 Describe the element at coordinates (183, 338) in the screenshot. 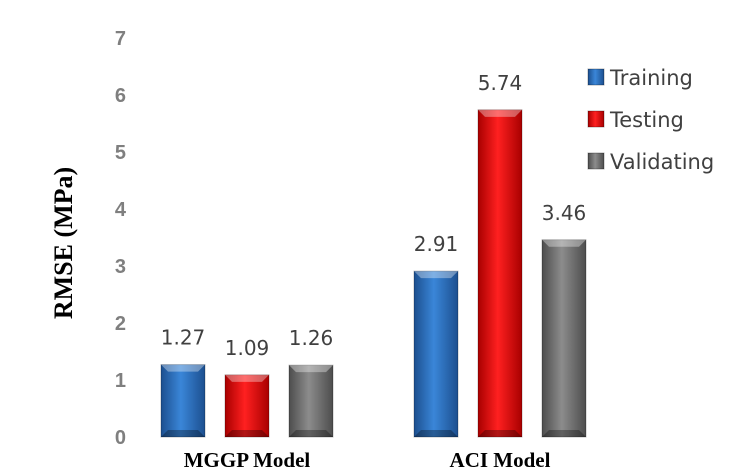

I see `data-label: 1.27` at that location.